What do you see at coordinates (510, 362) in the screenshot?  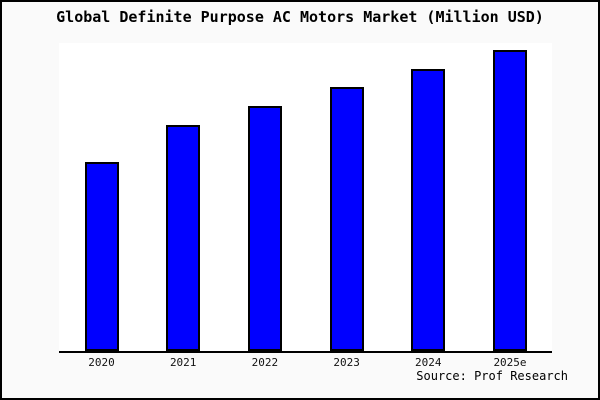 I see `x-tick-label: 2025e` at bounding box center [510, 362].